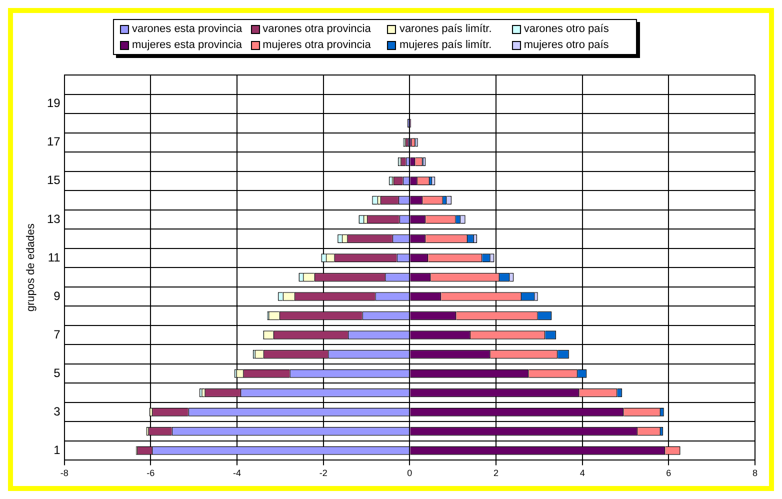  Describe the element at coordinates (54, 257) in the screenshot. I see `y-tick-label: 11` at that location.